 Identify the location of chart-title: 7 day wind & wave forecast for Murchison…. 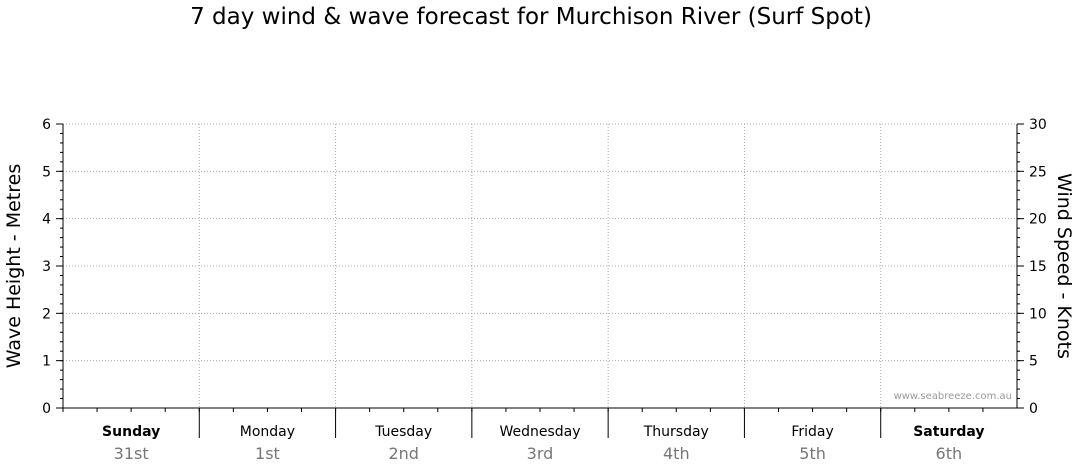
(531, 17).